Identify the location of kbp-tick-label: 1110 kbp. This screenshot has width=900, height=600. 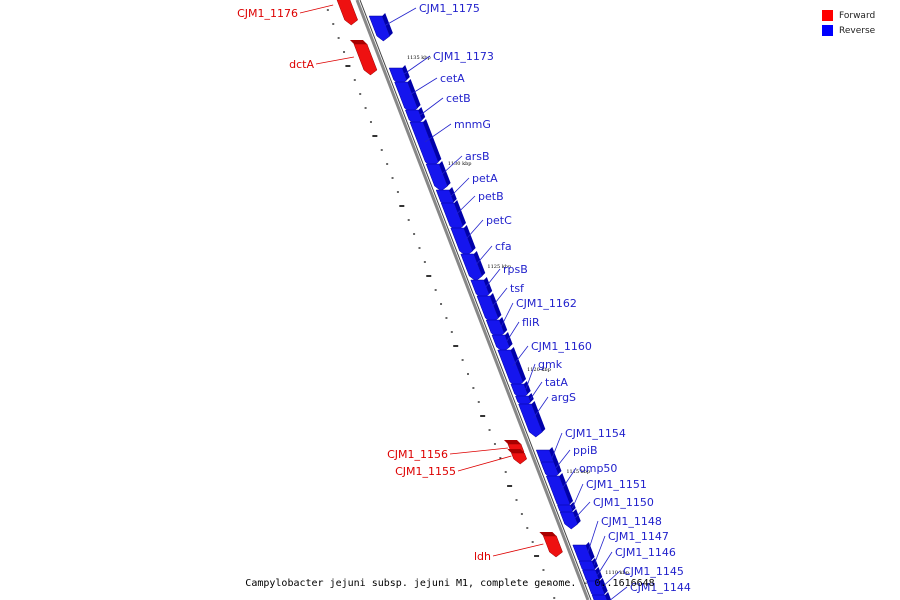
(617, 573).